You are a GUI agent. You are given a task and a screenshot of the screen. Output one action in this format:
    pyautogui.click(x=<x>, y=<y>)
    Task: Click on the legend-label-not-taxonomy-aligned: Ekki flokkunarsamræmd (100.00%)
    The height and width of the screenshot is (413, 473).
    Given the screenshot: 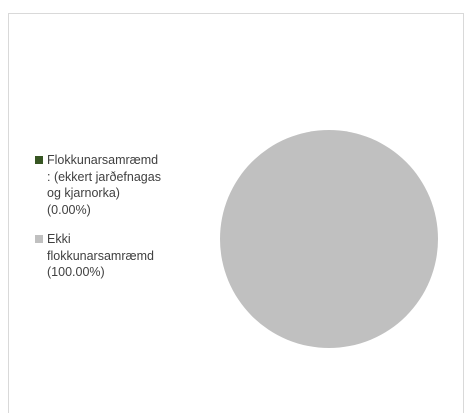 What is the action you would take?
    pyautogui.click(x=100, y=255)
    